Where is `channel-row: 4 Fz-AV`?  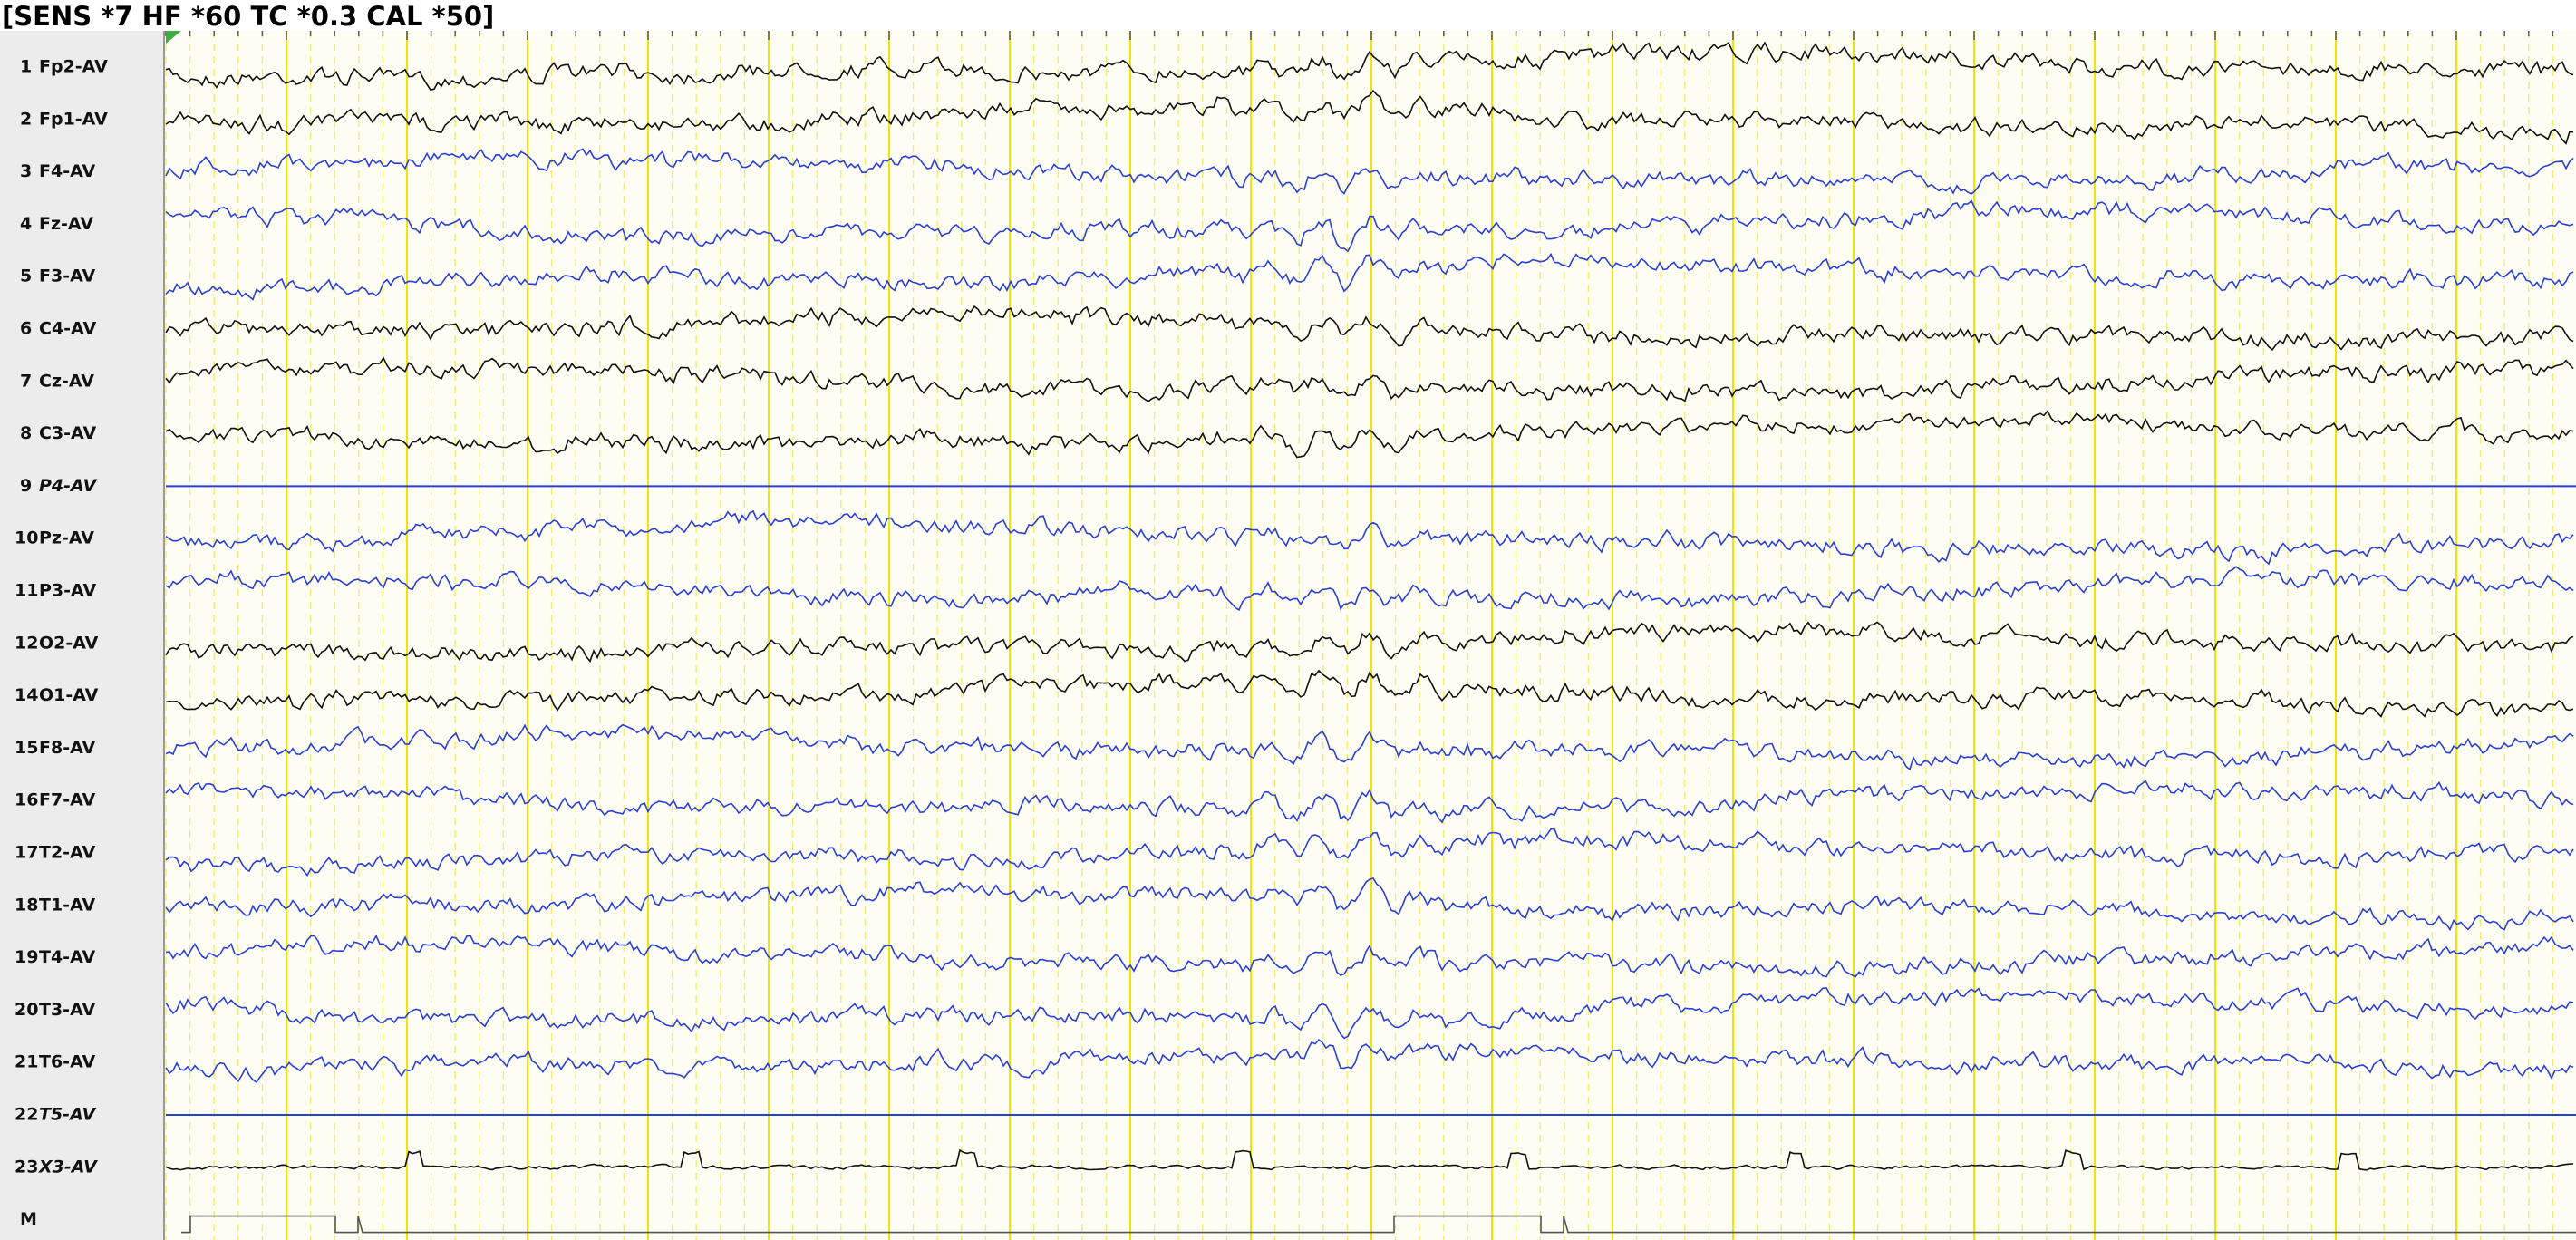
channel-row: 4 Fz-AV is located at coordinates (1297, 226).